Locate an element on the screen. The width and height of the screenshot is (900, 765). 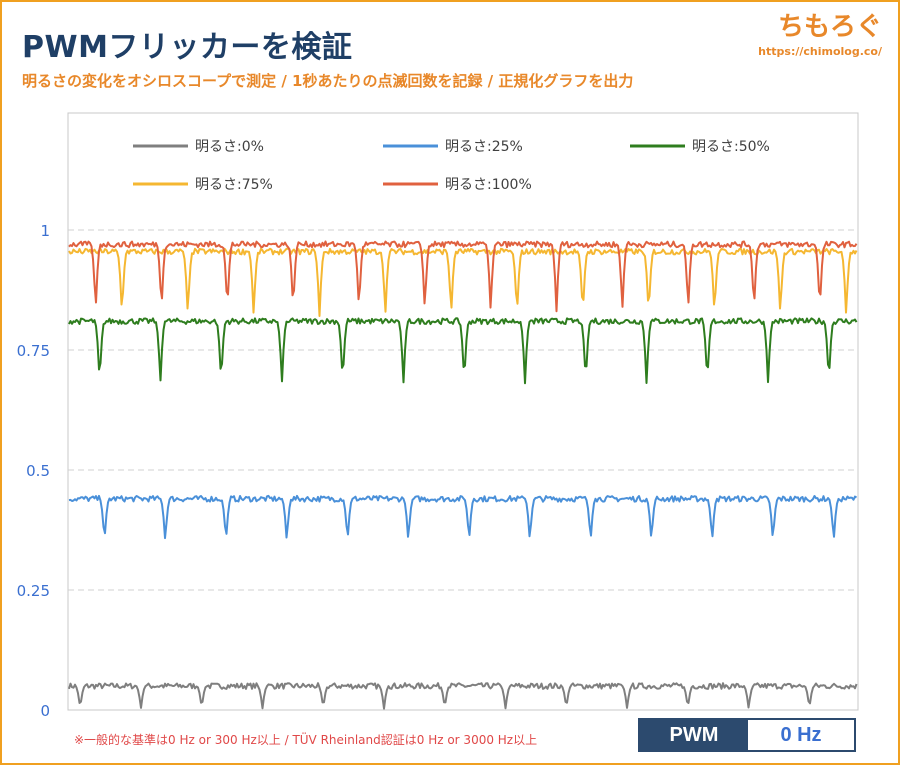
pwm-label: PWM is located at coordinates (694, 735).